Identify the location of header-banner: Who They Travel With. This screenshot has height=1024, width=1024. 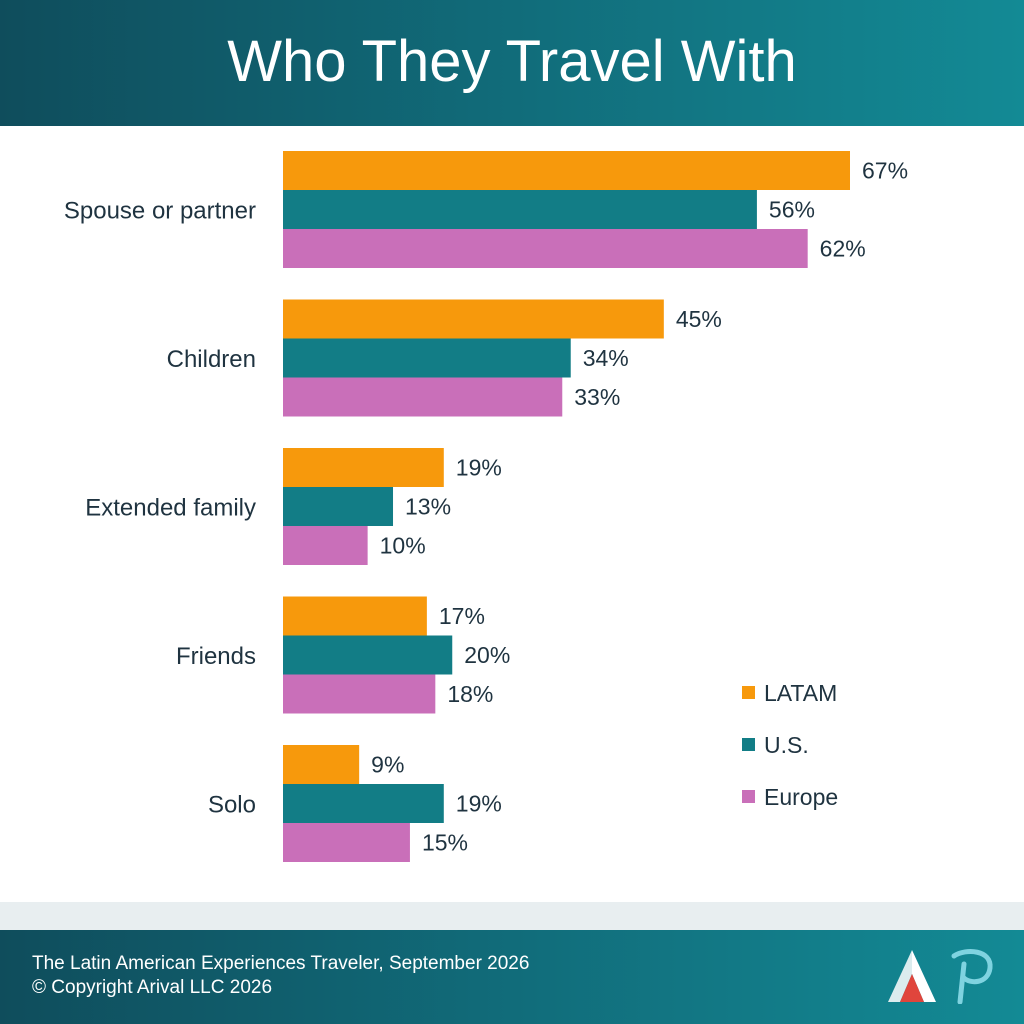
(512, 63).